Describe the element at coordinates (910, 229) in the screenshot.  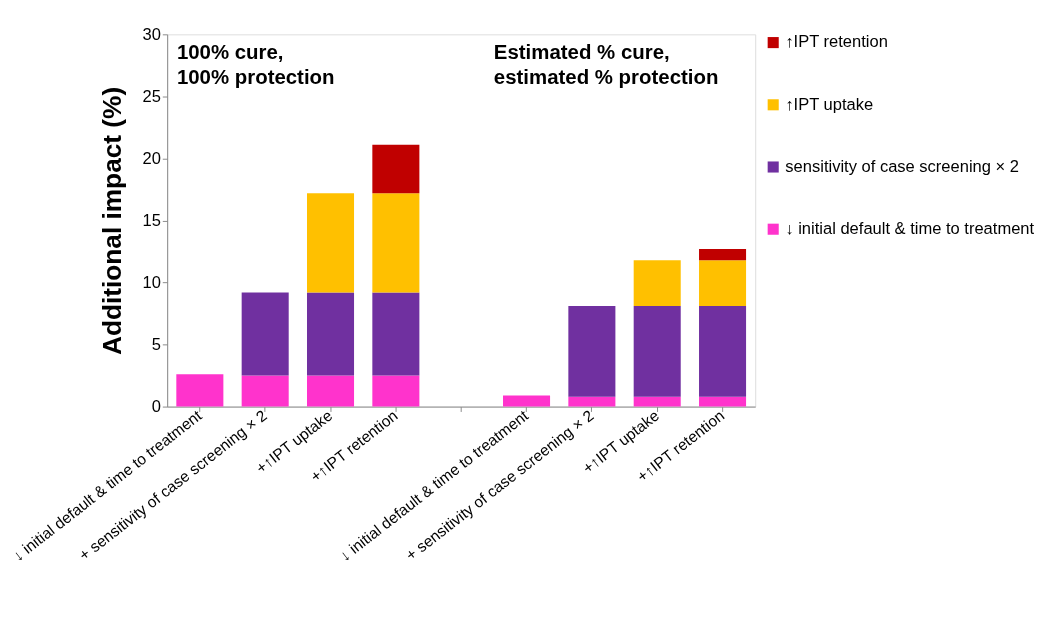
I see `legend-label: ↓ initial default & time to treatment` at that location.